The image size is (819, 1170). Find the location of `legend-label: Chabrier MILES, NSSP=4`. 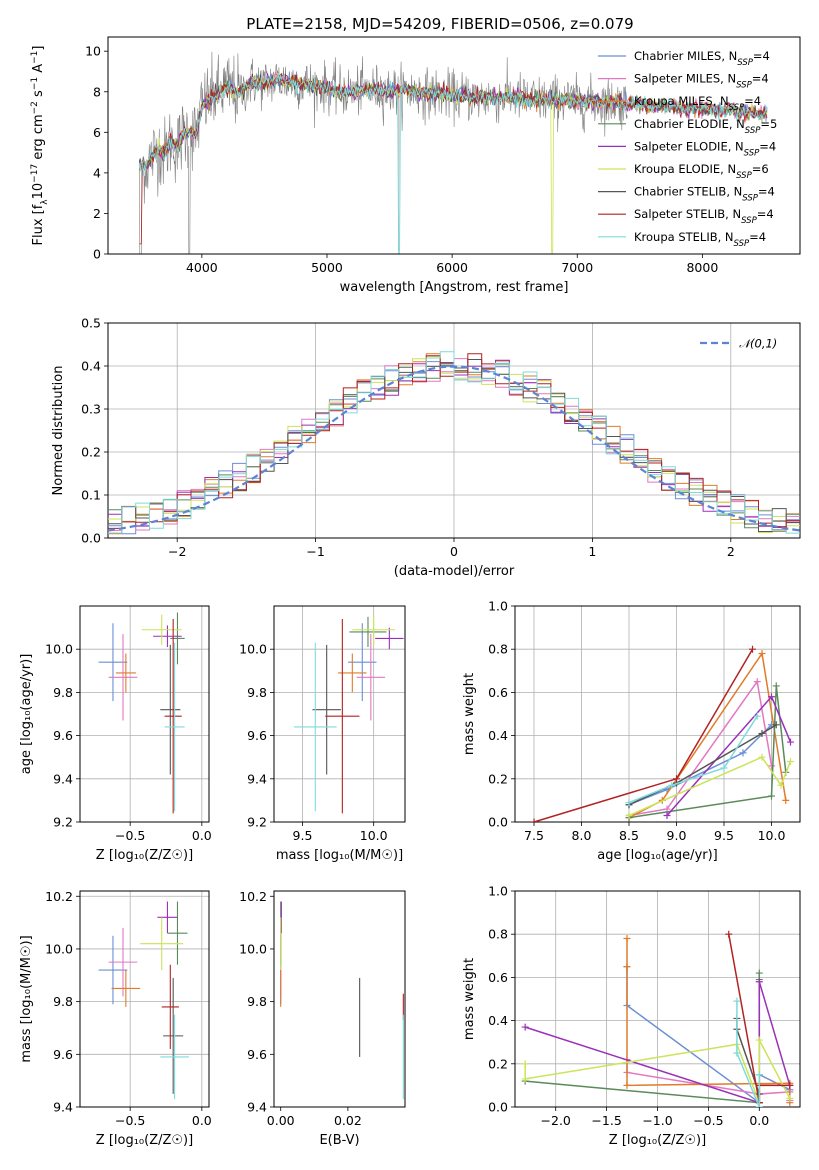

legend-label: Chabrier MILES, NSSP=4 is located at coordinates (702, 58).